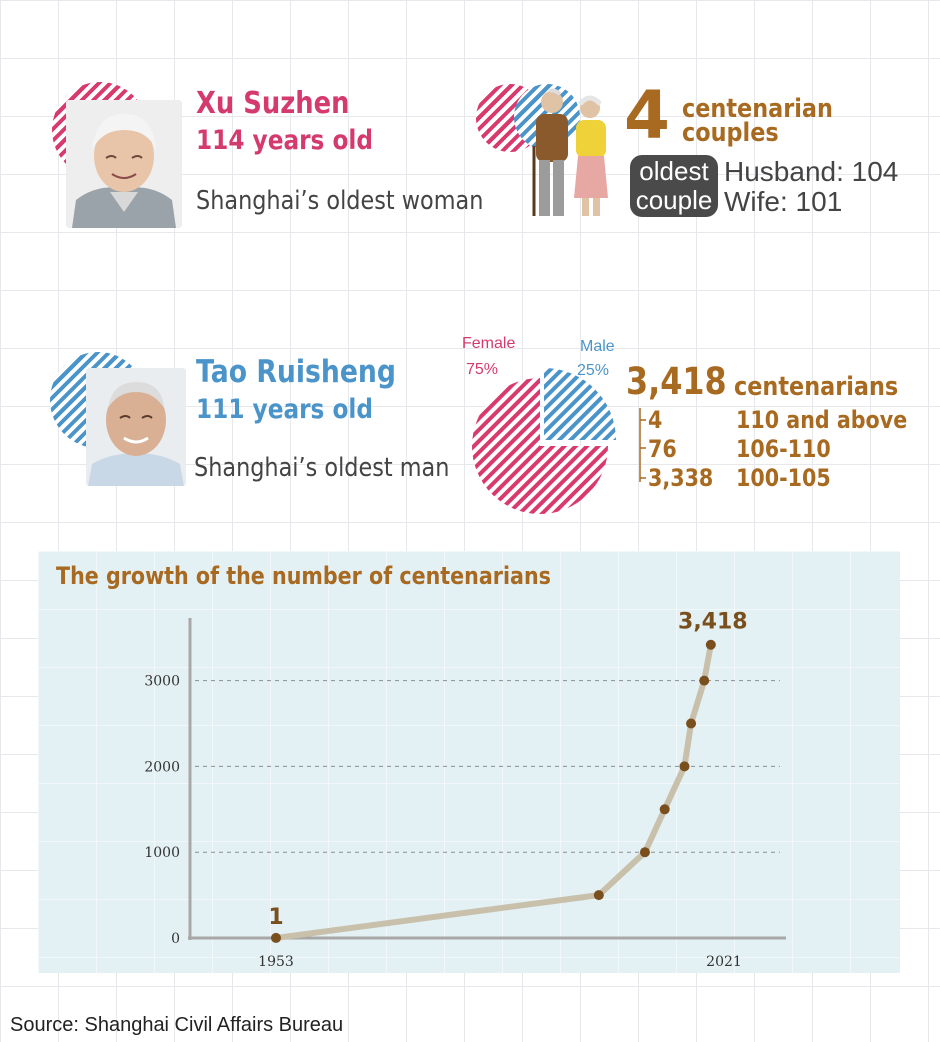  What do you see at coordinates (162, 682) in the screenshot?
I see `y-tick-label: 3000` at bounding box center [162, 682].